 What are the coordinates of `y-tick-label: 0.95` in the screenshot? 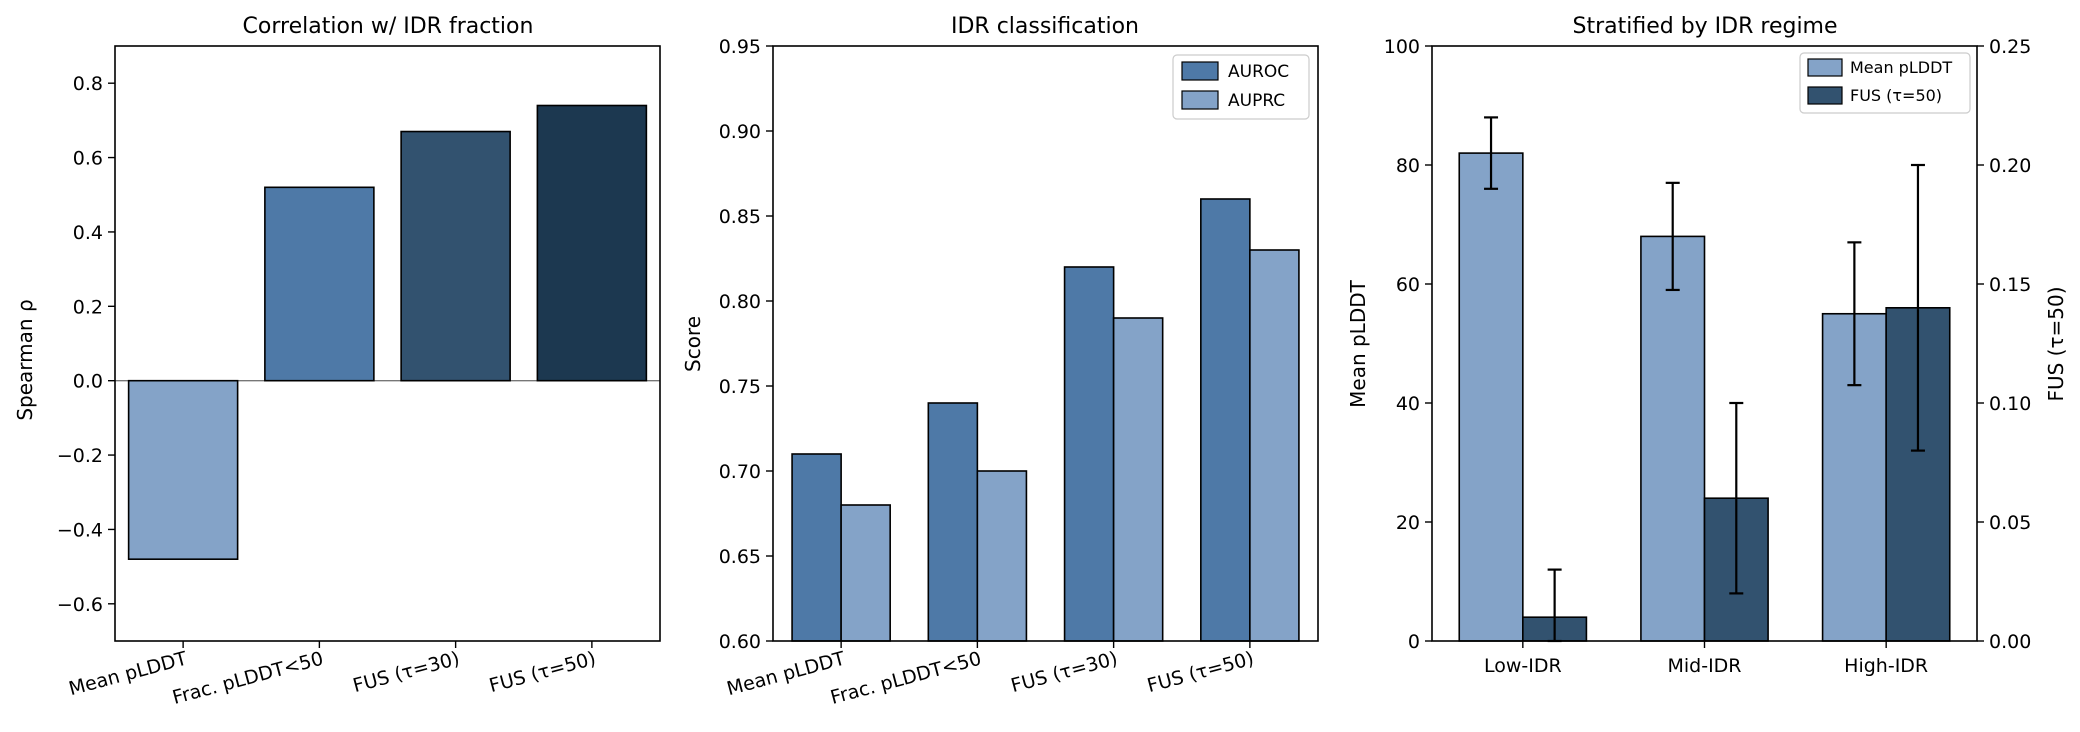 It's located at (740, 47).